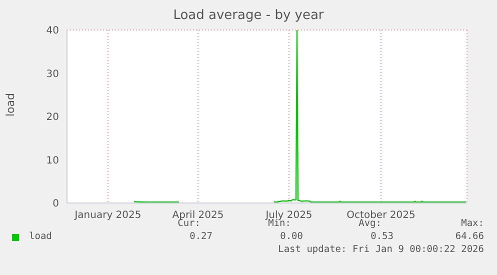  I want to click on y-tick-label: 0, so click(55, 204).